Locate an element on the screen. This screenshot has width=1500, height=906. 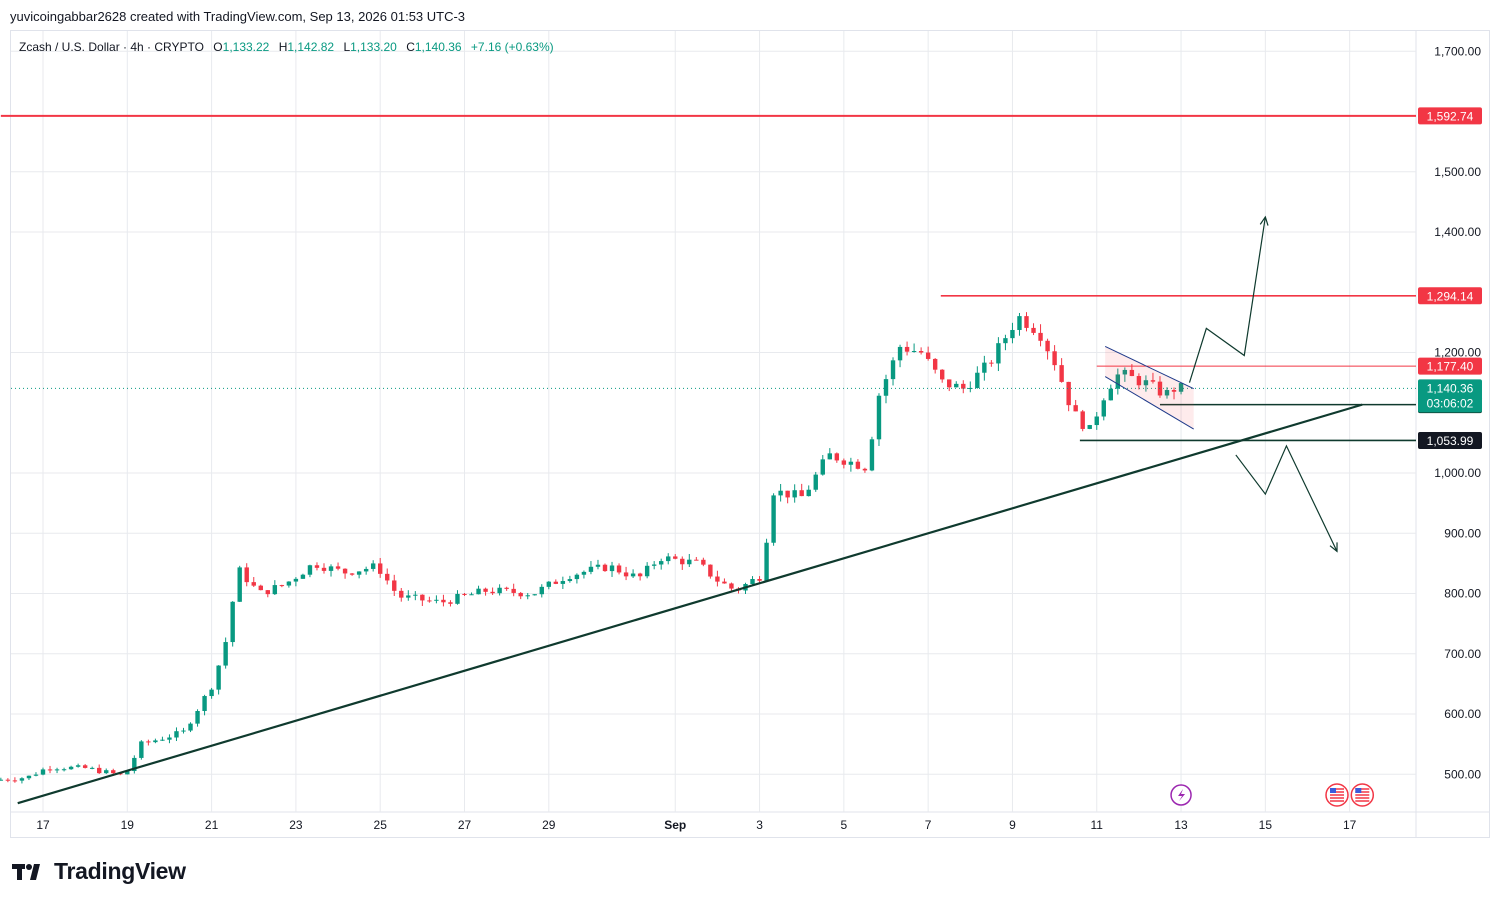
y-tick-label: 1,000.00 is located at coordinates (1457, 473).